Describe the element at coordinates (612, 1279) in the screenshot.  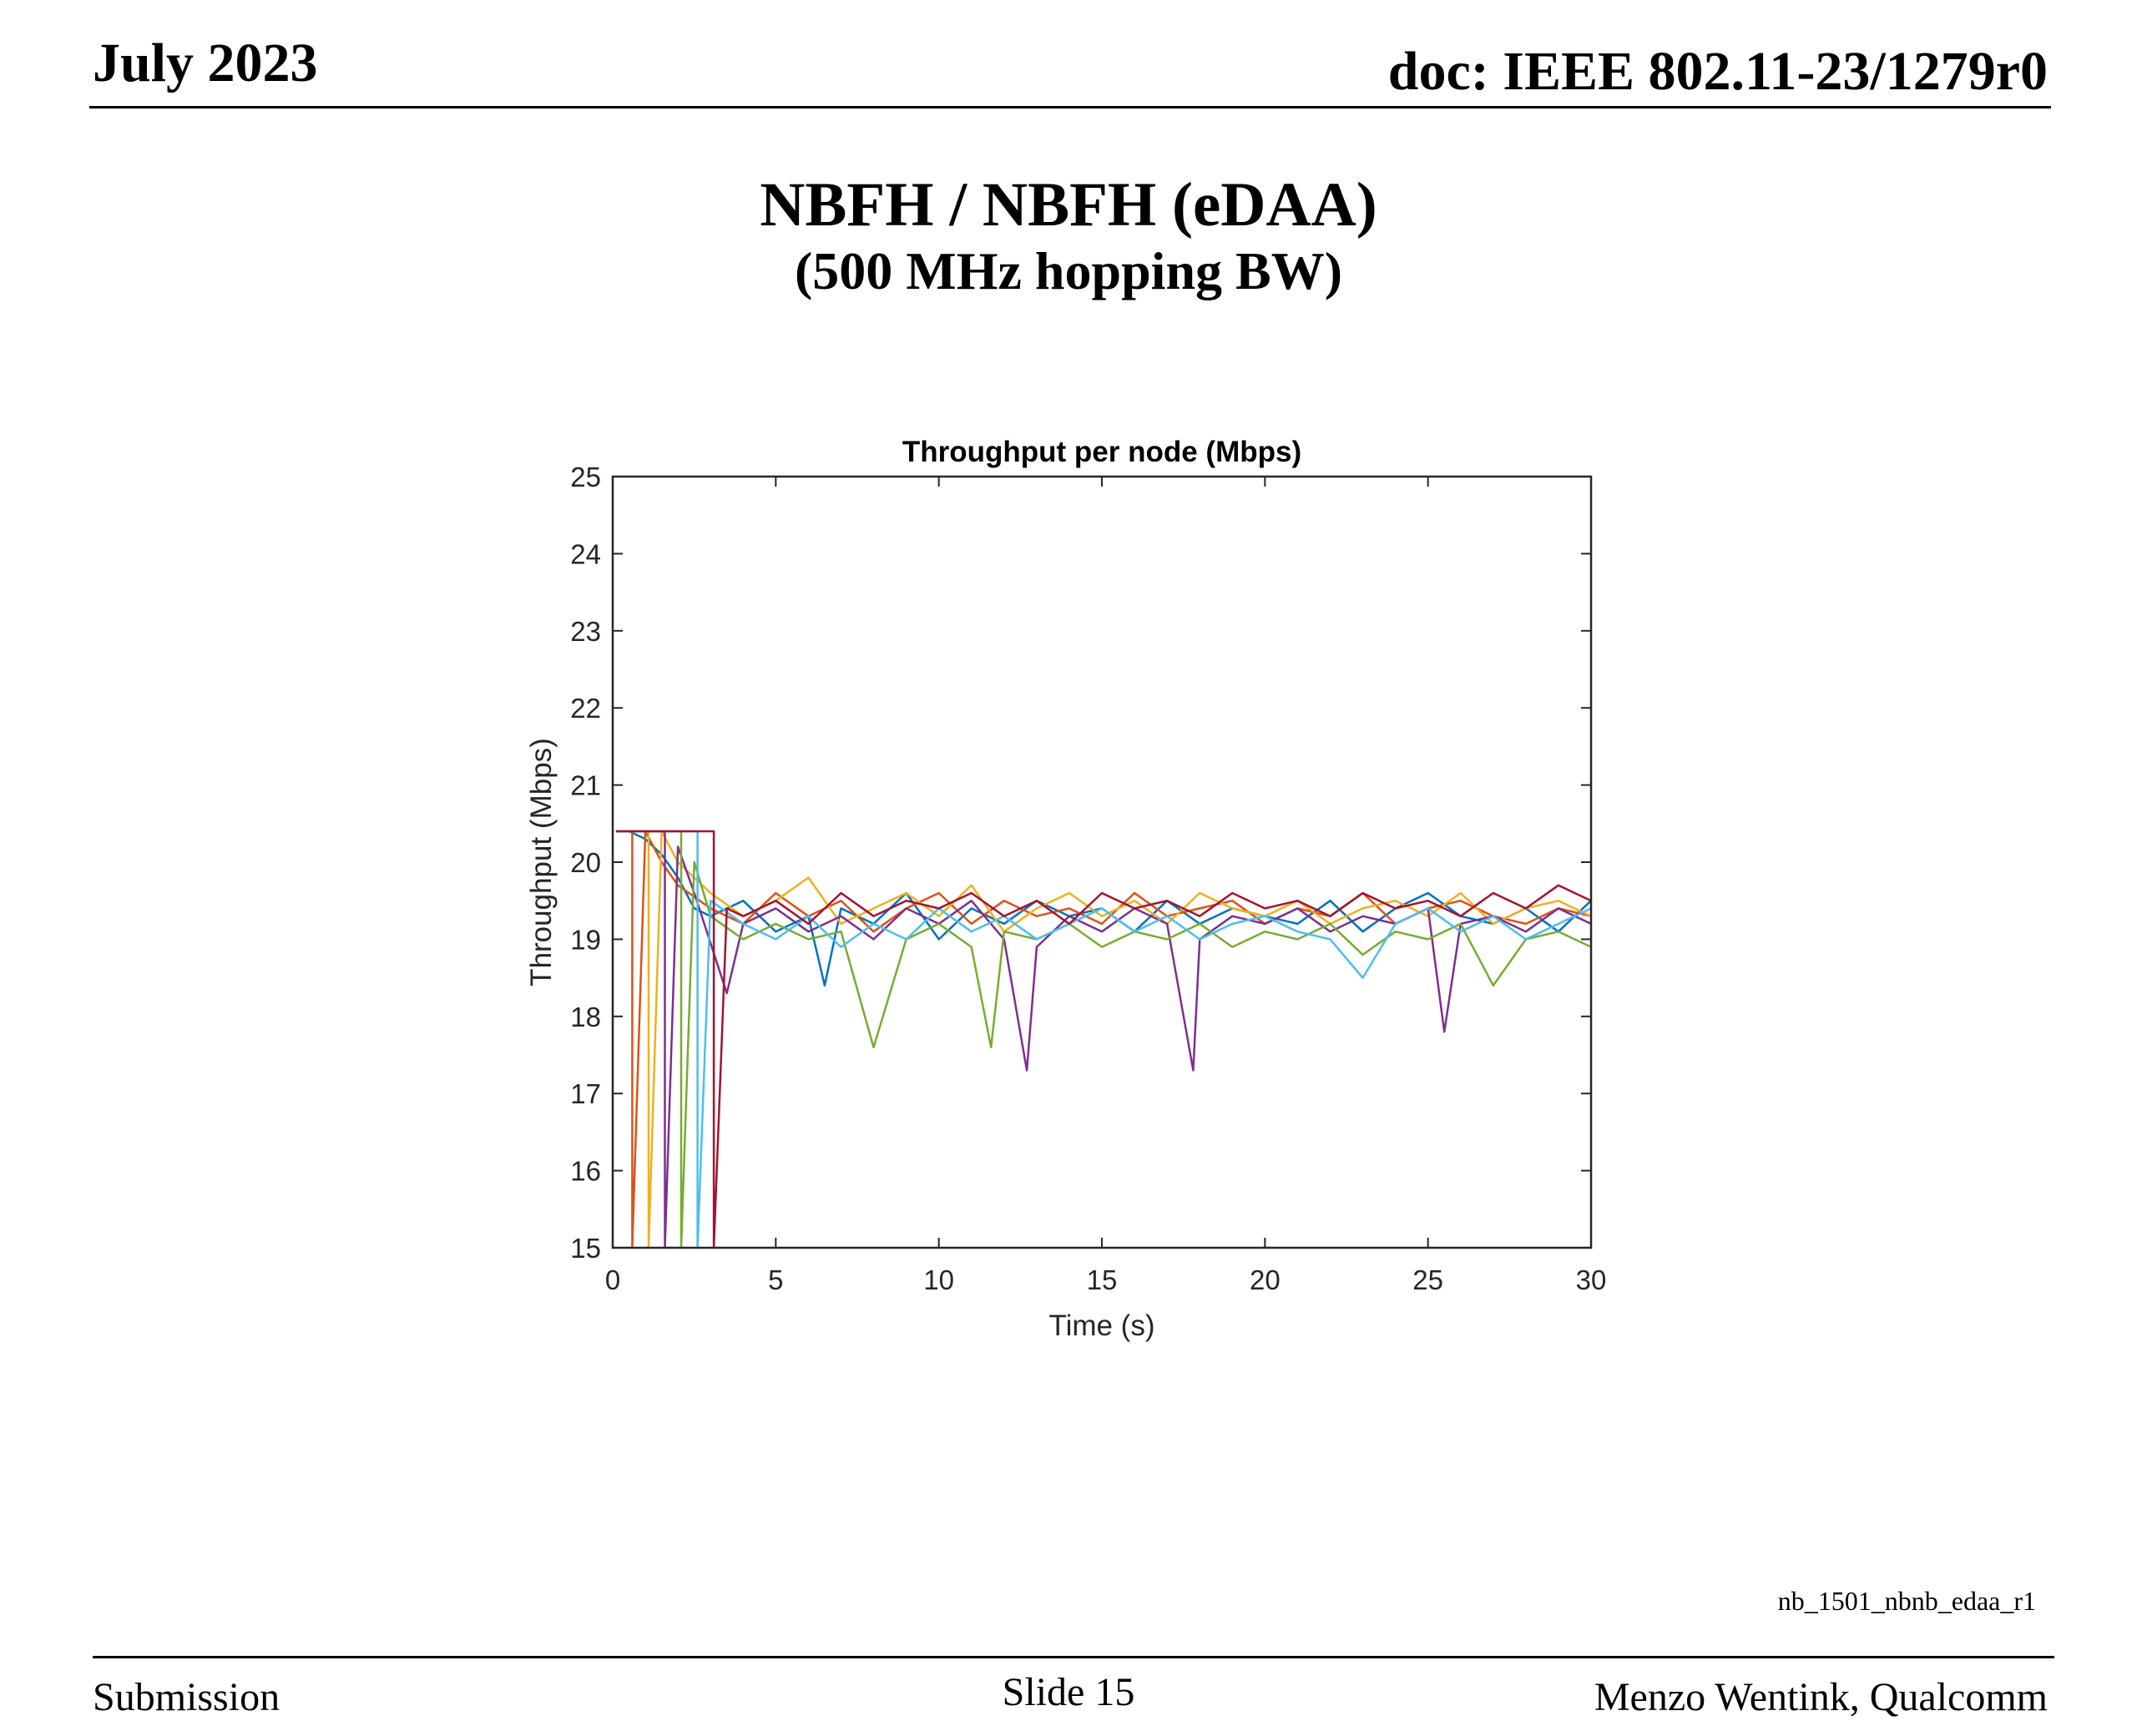
I see `x-tick-label: 0` at that location.